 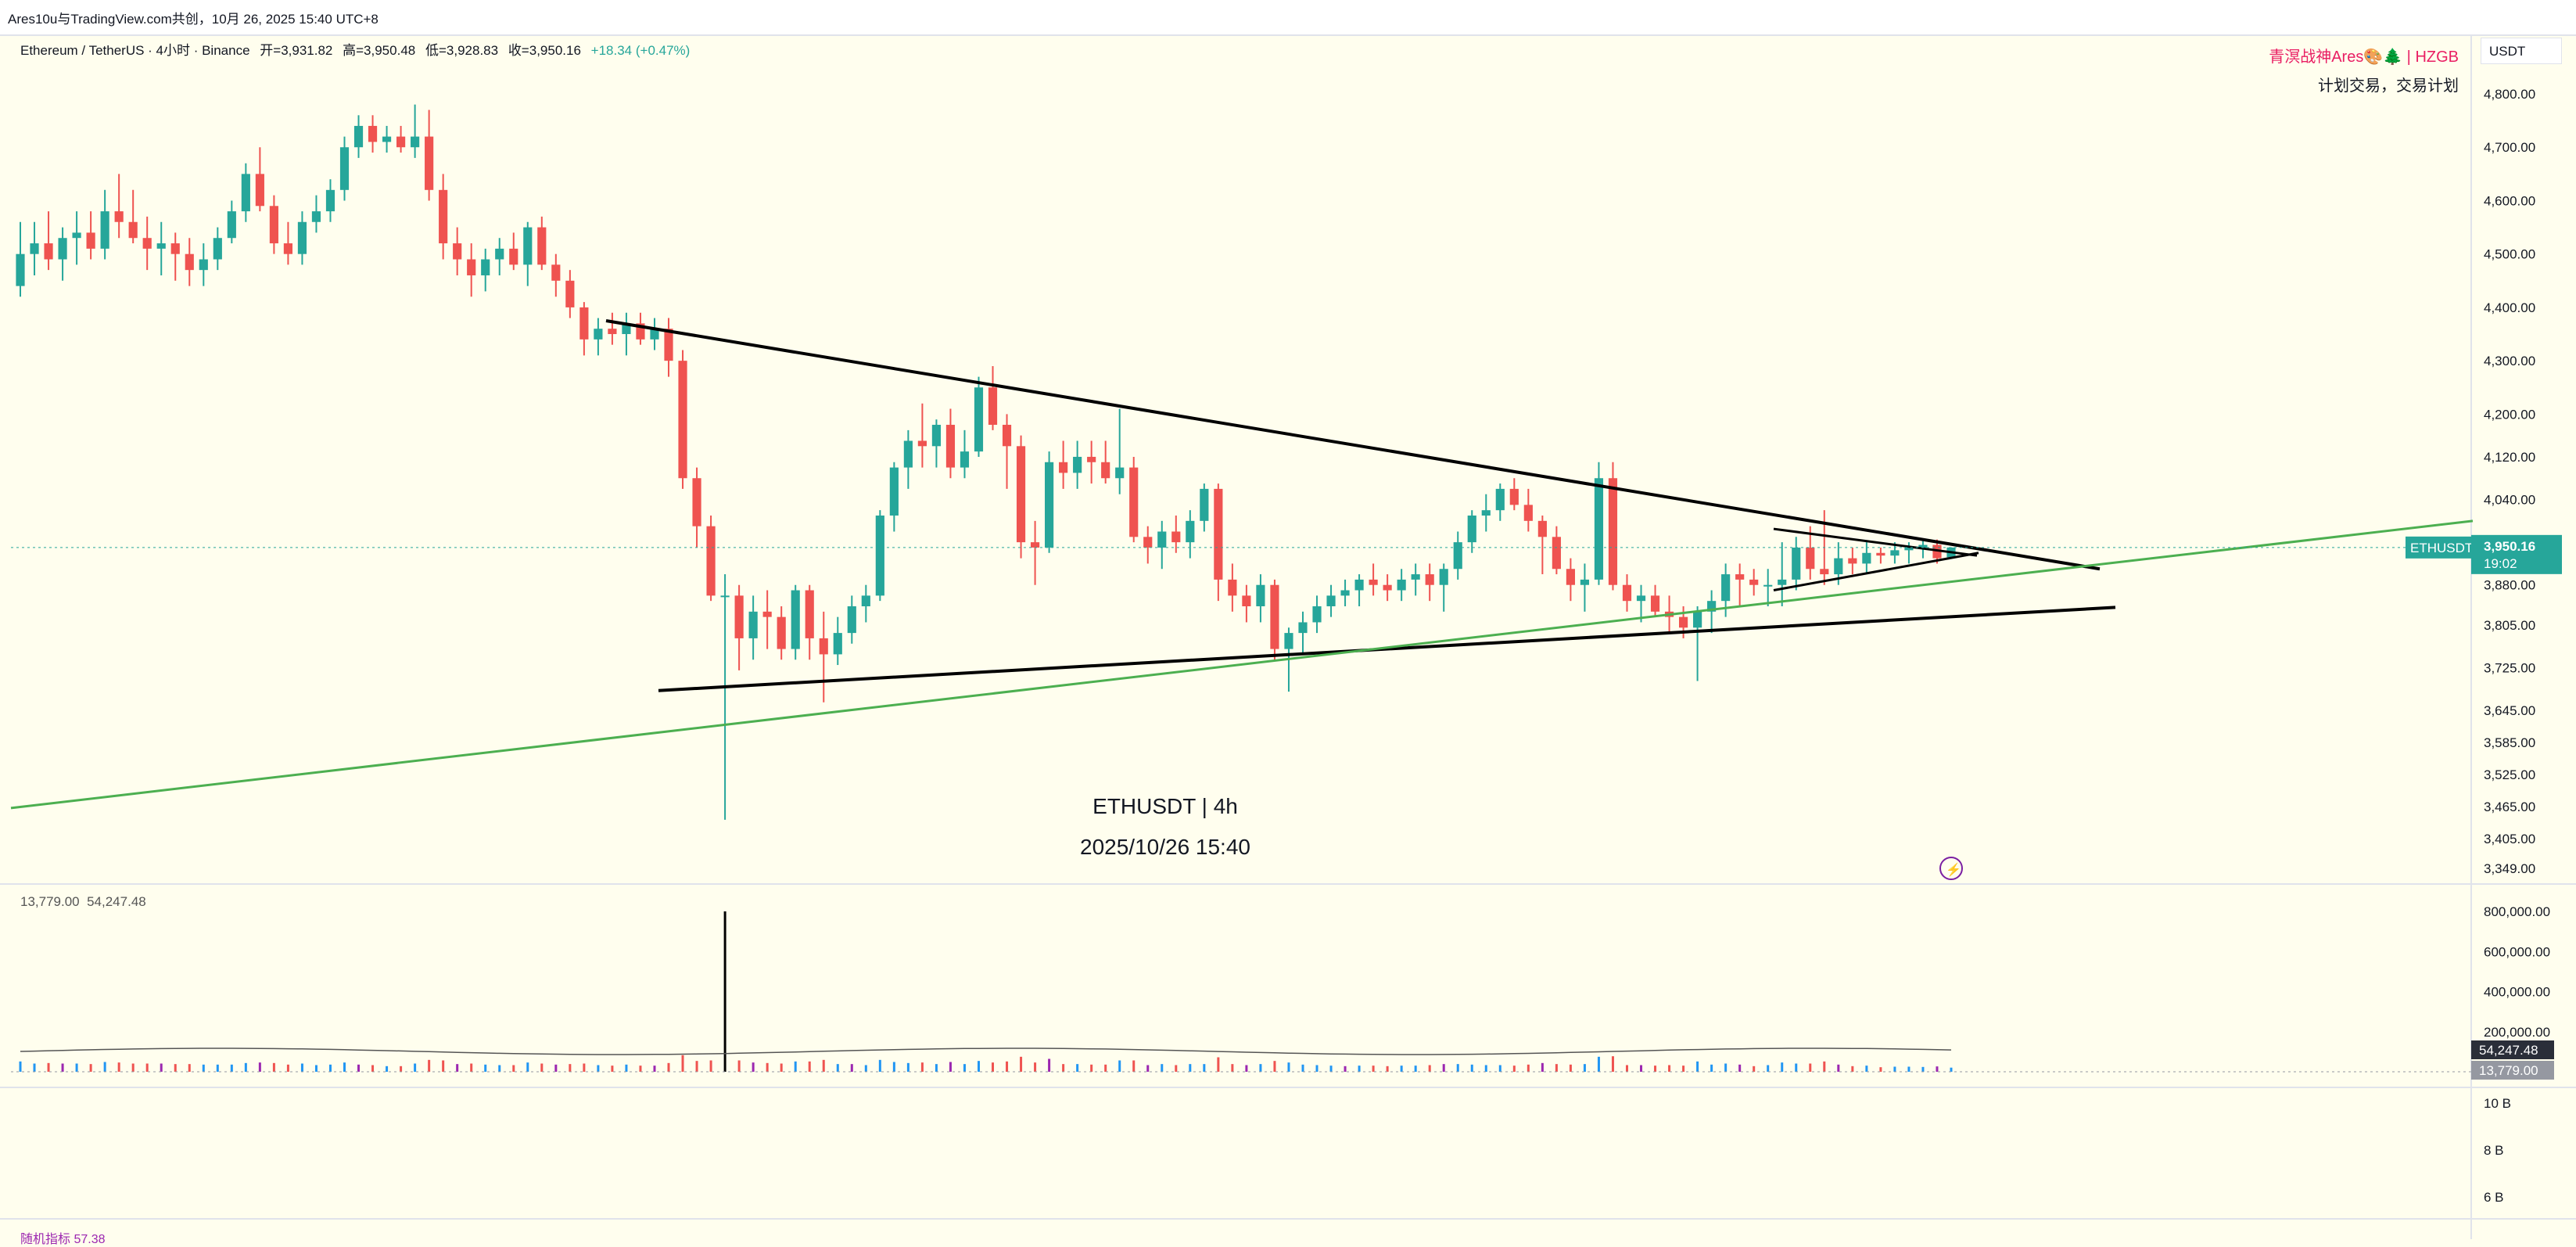 I want to click on last-price-tag, so click(x=2516, y=554).